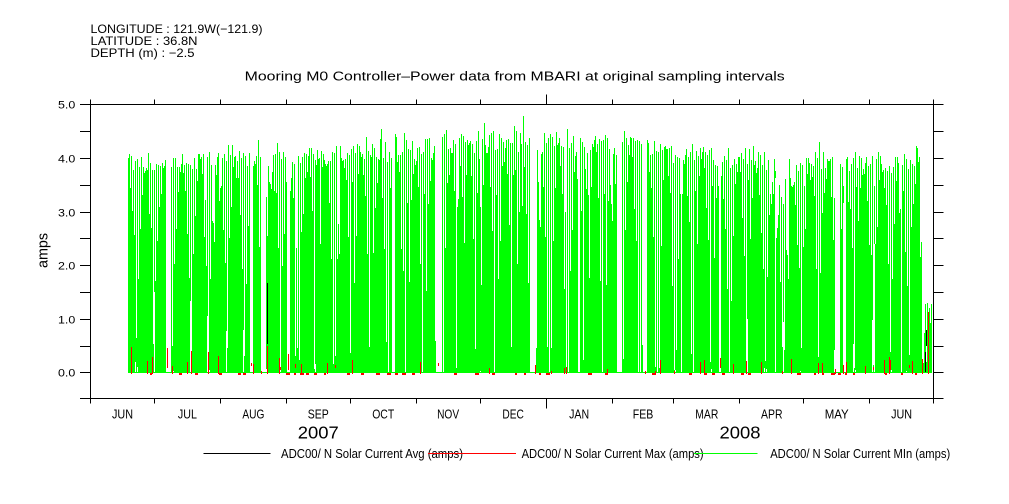 The height and width of the screenshot is (504, 1009). What do you see at coordinates (253, 414) in the screenshot?
I see `svg-text: AUG` at bounding box center [253, 414].